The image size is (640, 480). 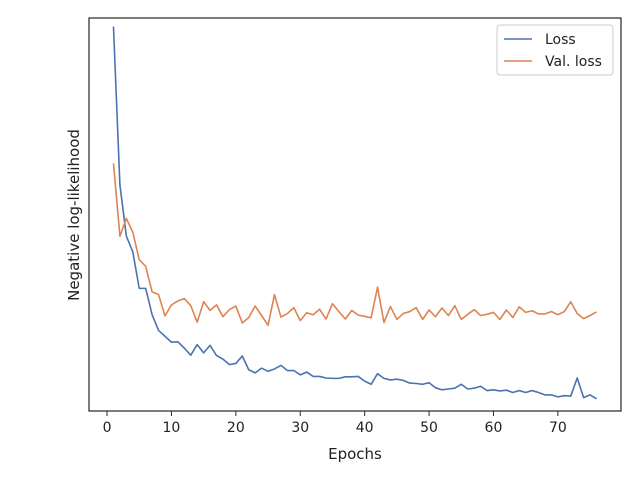 I want to click on legend-label-loss: Loss, so click(x=560, y=40).